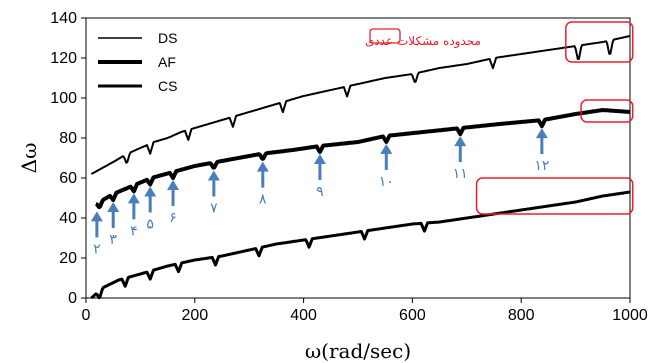 Image resolution: width=664 pixels, height=363 pixels. Describe the element at coordinates (86, 315) in the screenshot. I see `x-tick-label: 0` at that location.